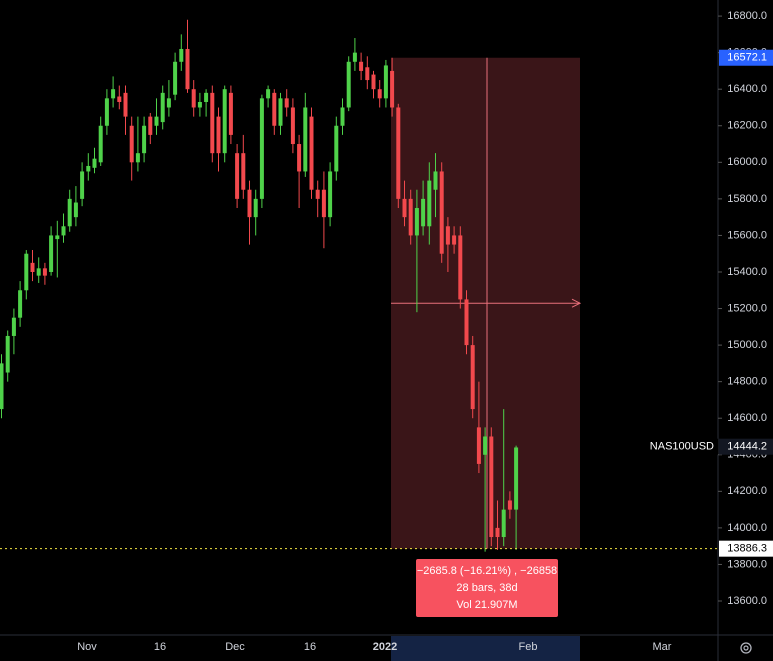 This screenshot has height=661, width=773. I want to click on measure-info-box, so click(487, 588).